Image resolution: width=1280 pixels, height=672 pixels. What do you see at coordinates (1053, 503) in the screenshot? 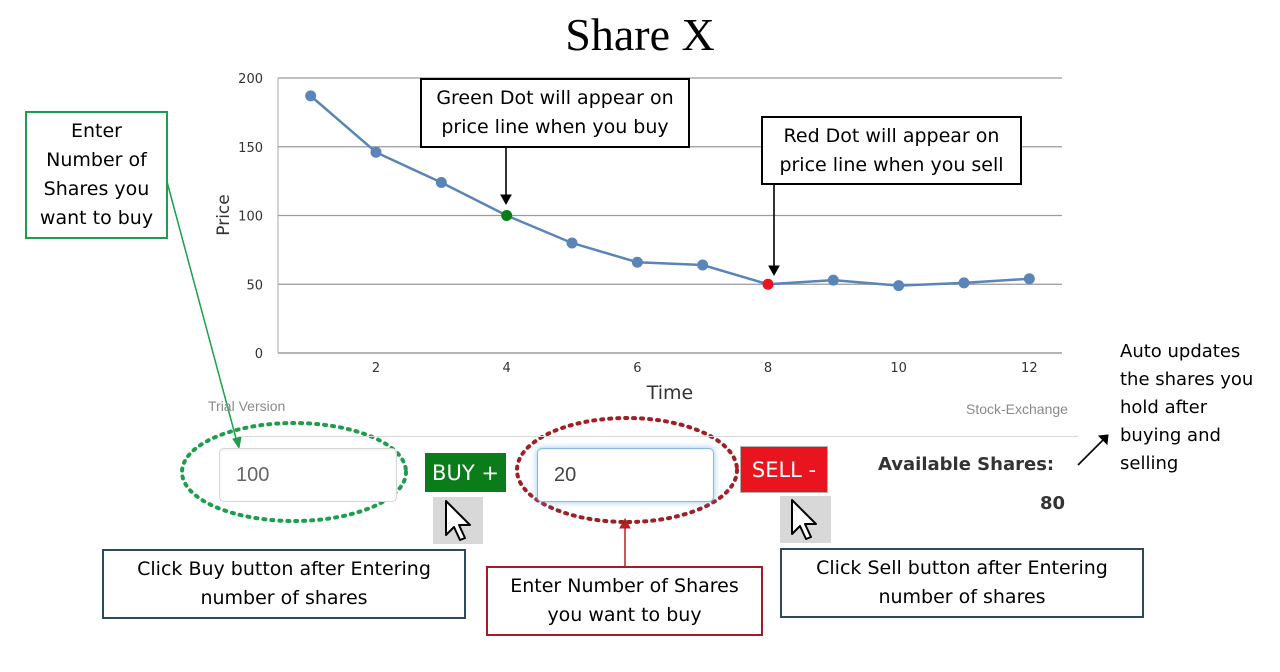
I see `available-shares-value: 80` at bounding box center [1053, 503].